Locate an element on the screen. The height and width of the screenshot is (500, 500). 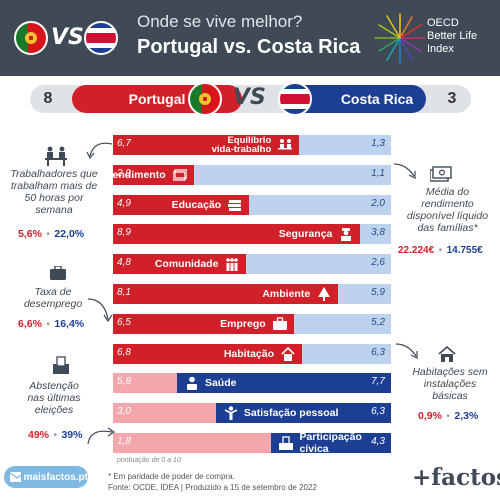
portugal-bar: Equilíbrio vida-trabalho is located at coordinates (206, 145).